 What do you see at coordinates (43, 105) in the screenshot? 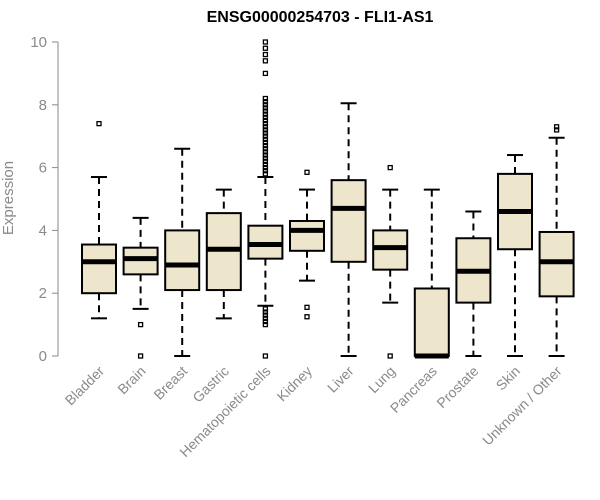
I see `y-tick-label: 8` at bounding box center [43, 105].